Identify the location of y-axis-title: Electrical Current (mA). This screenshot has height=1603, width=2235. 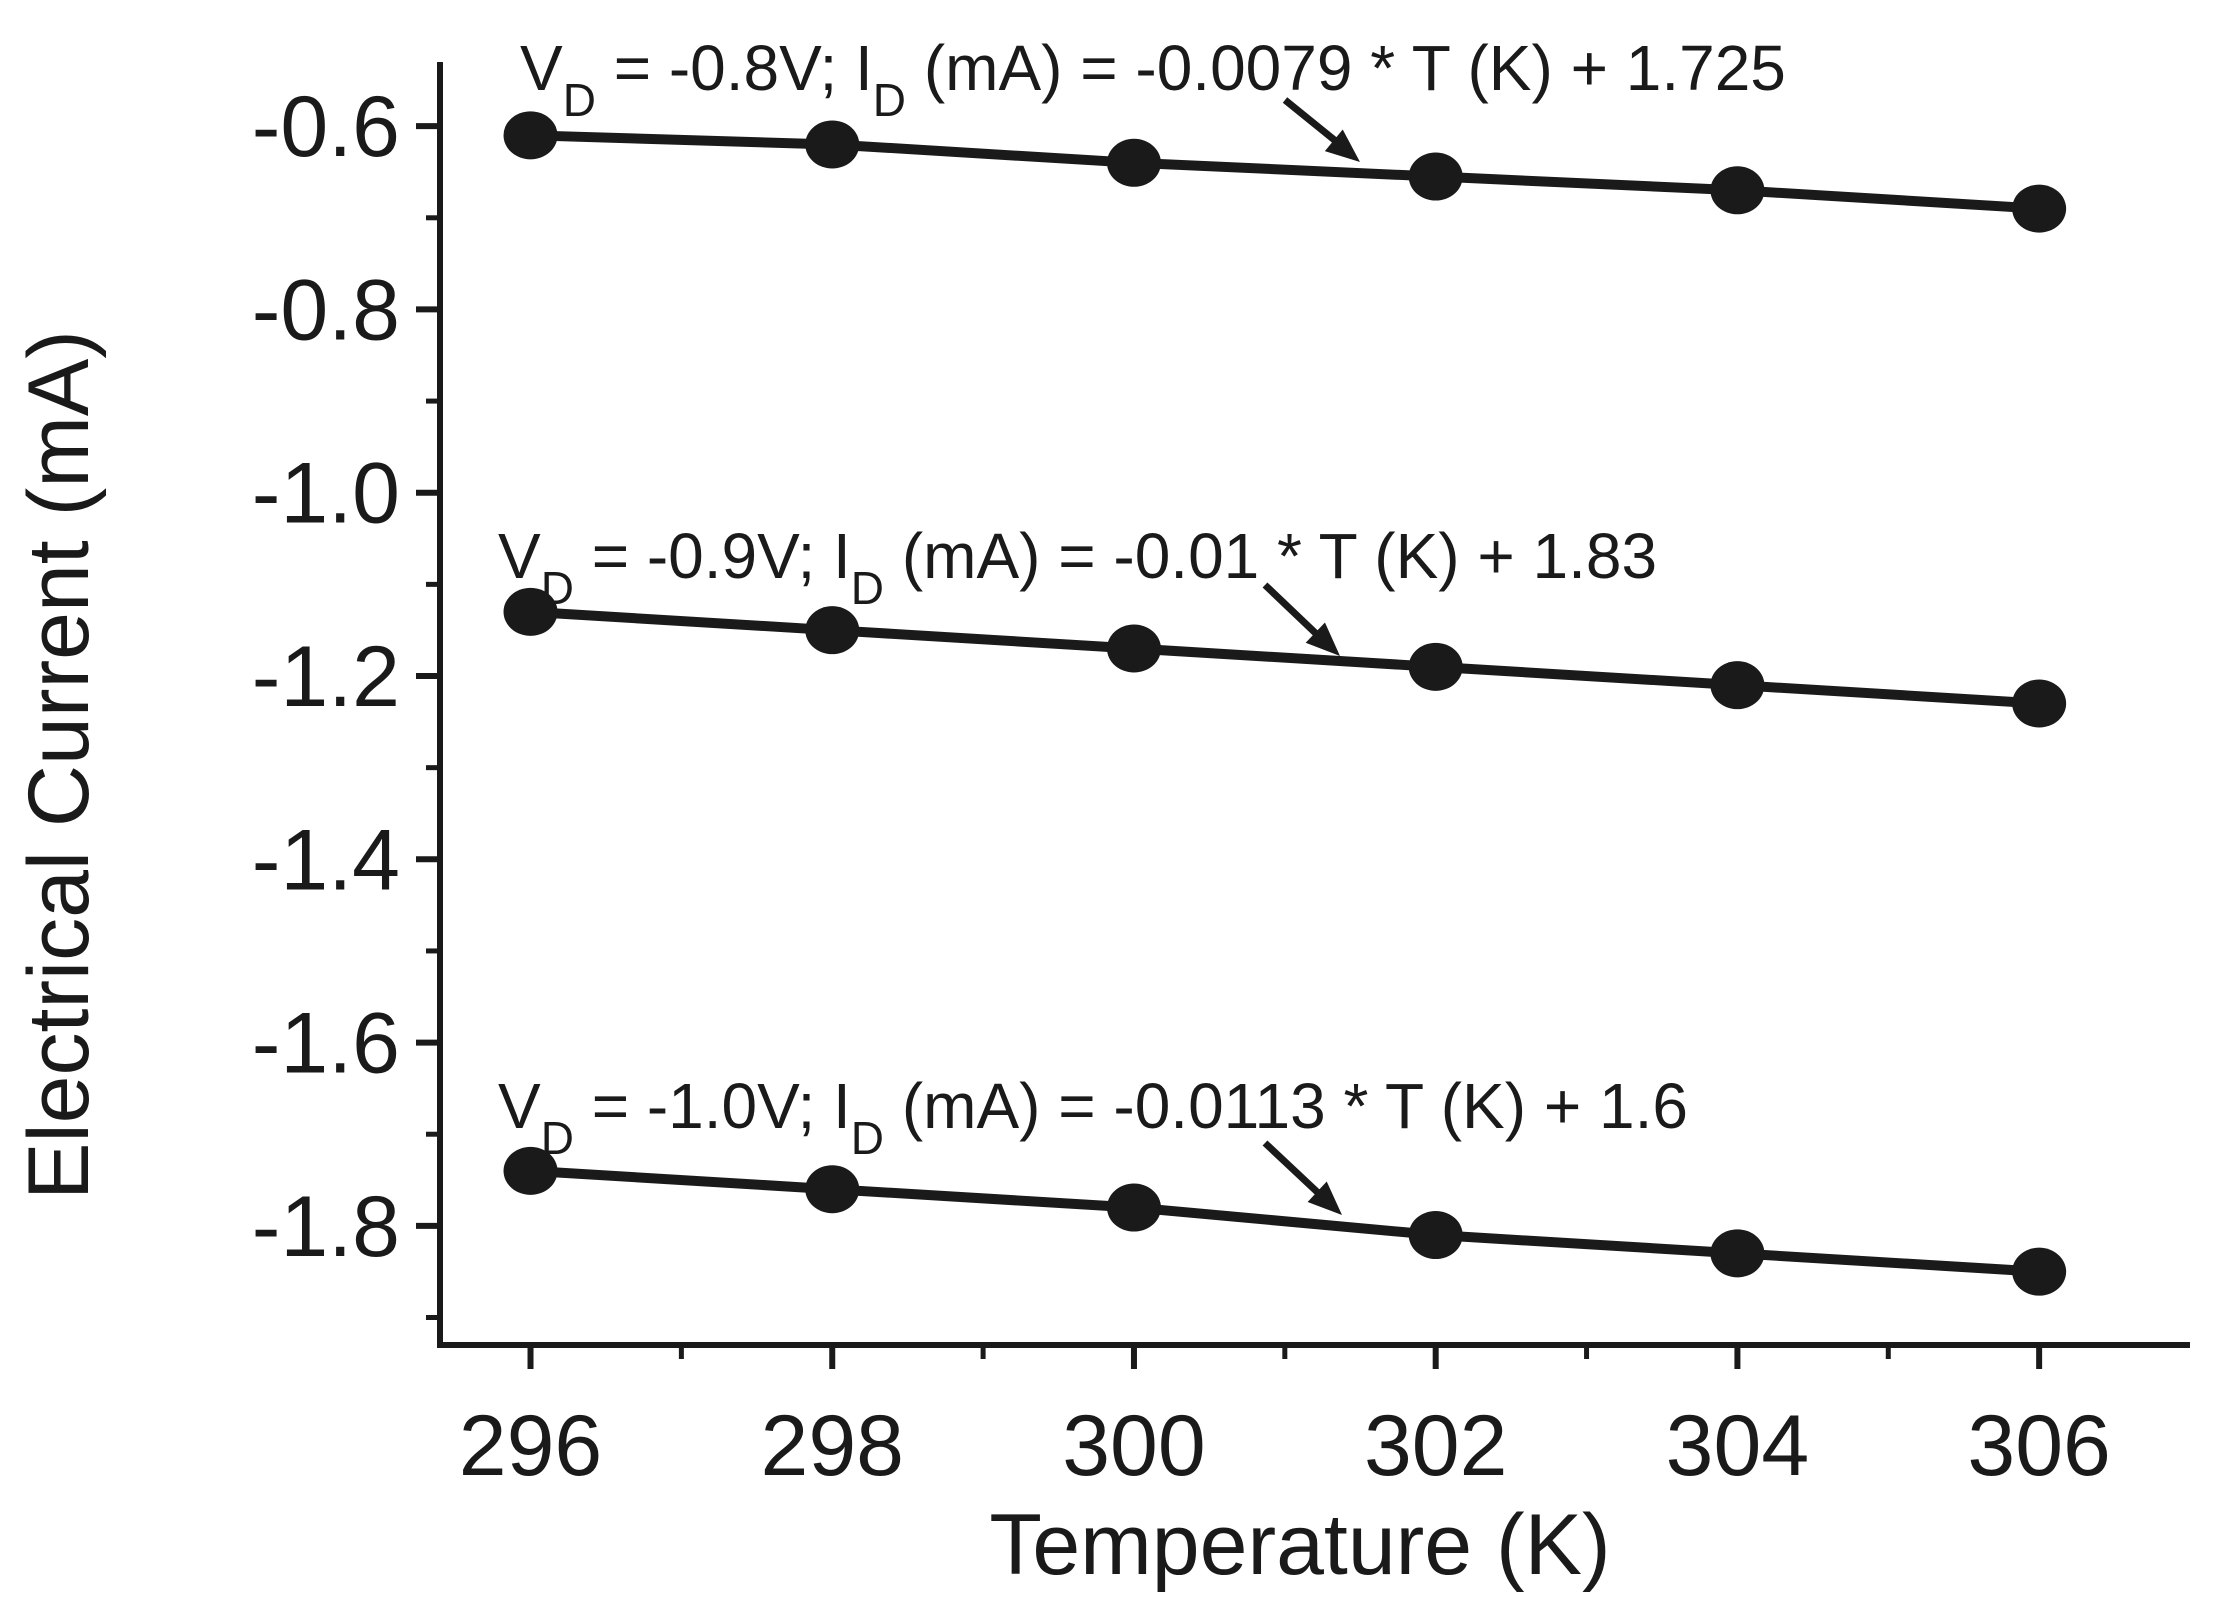
(59, 765).